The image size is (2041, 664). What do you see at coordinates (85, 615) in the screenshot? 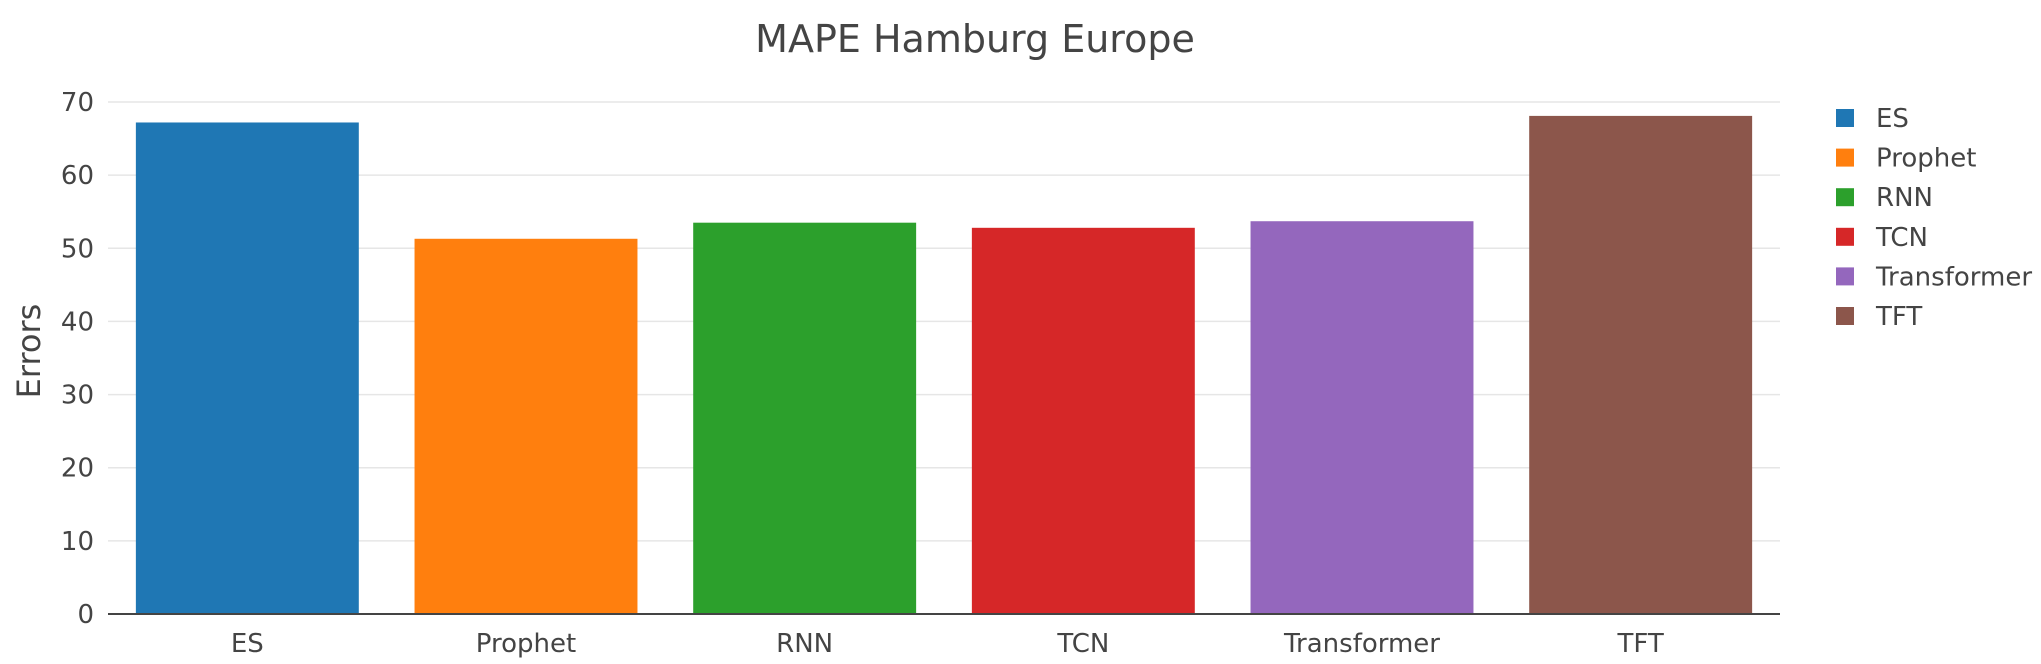
I see `y-tick-label: 0` at bounding box center [85, 615].